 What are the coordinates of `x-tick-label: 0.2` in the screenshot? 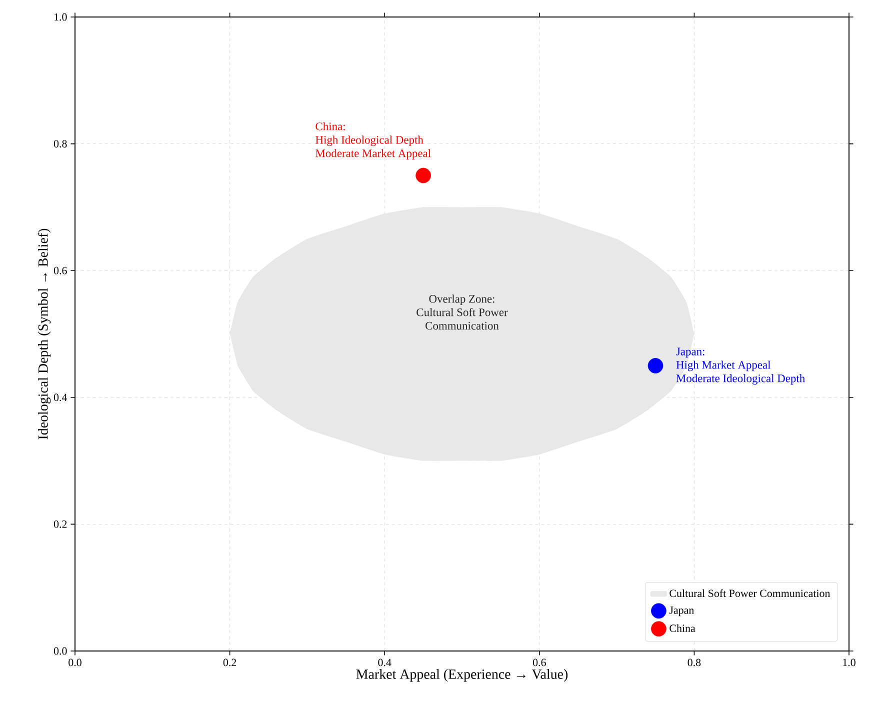 It's located at (229, 662).